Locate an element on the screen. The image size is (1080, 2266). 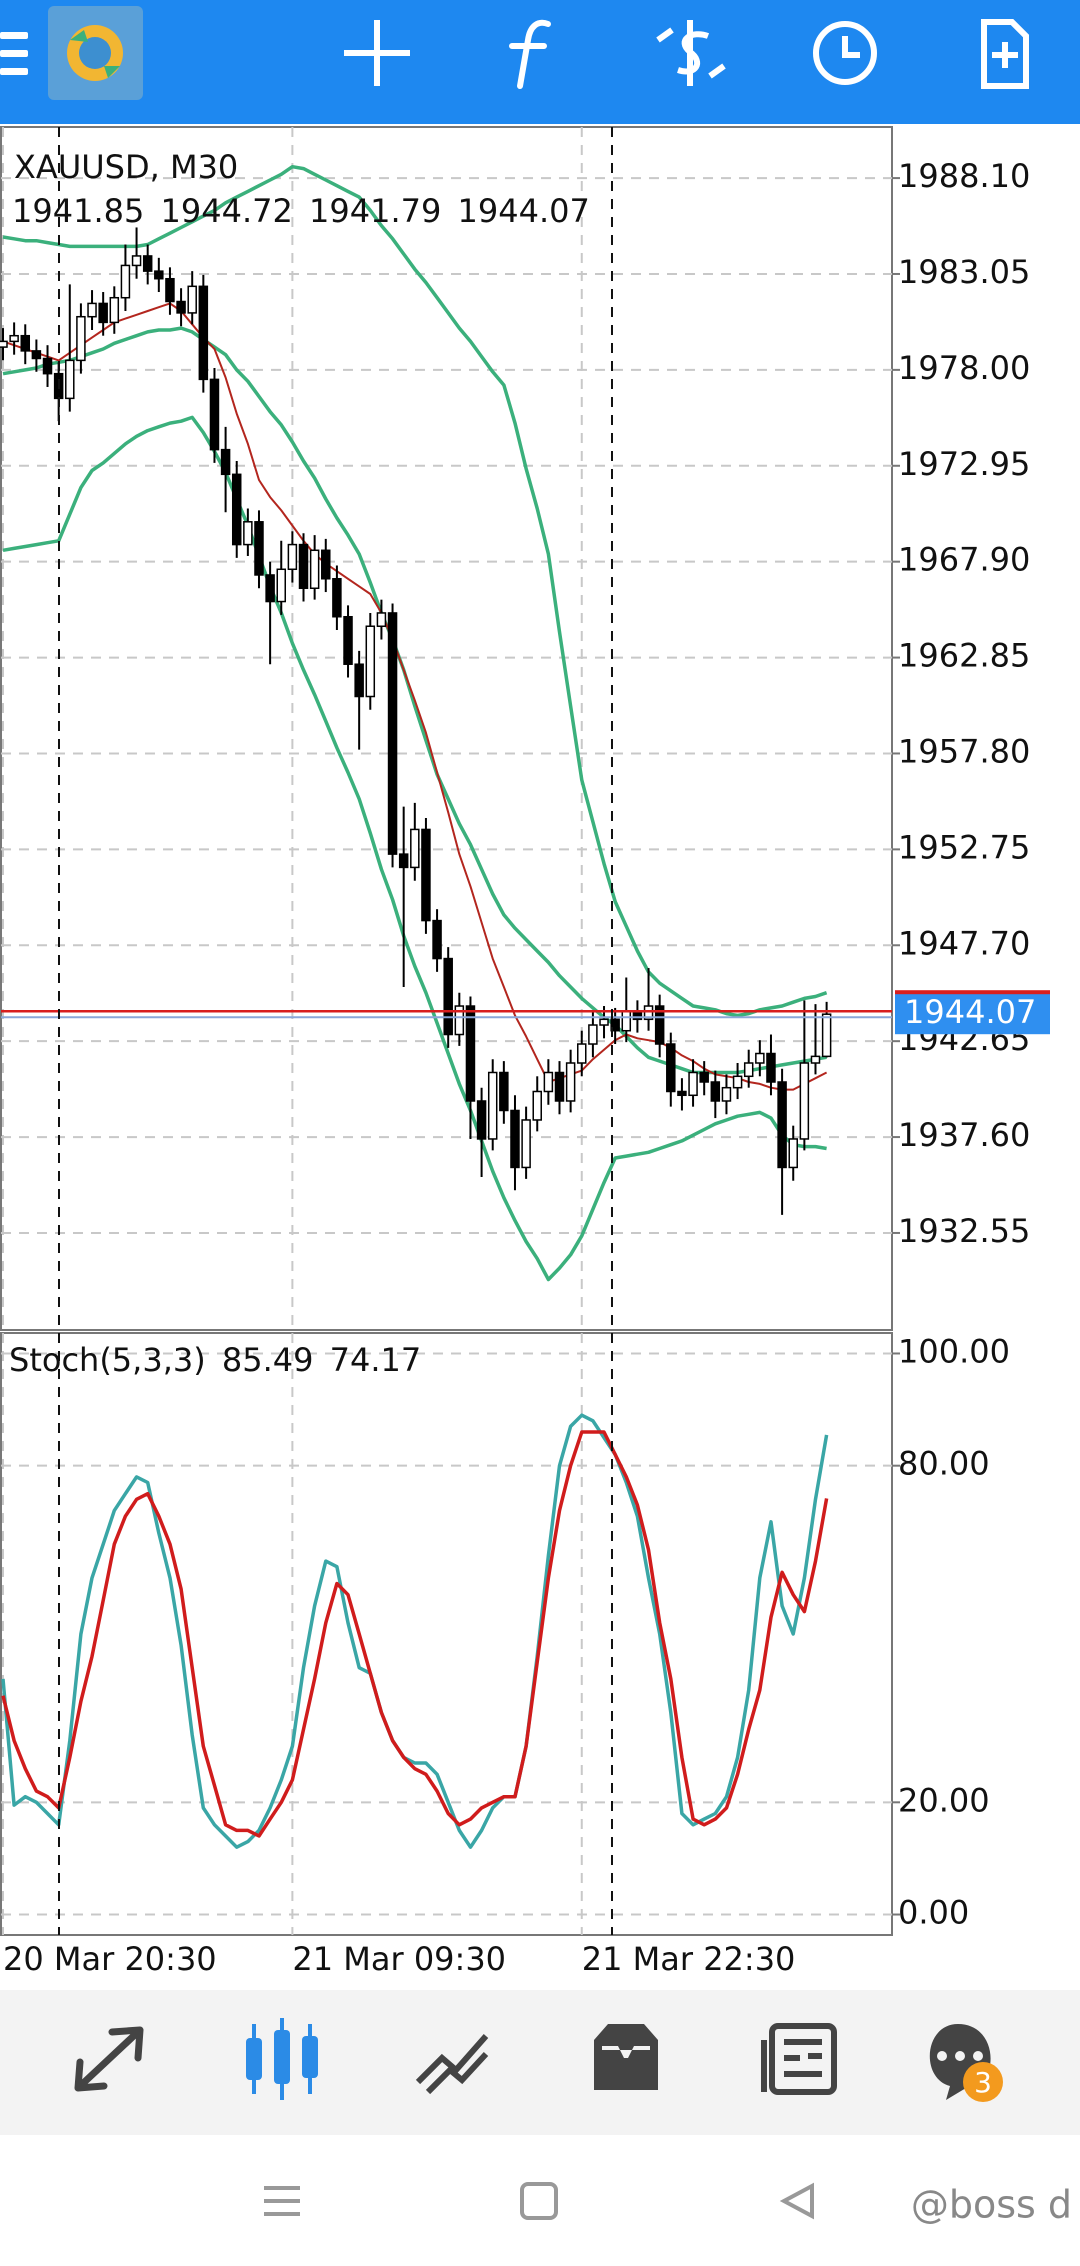
timeframe-button is located at coordinates (845, 53).